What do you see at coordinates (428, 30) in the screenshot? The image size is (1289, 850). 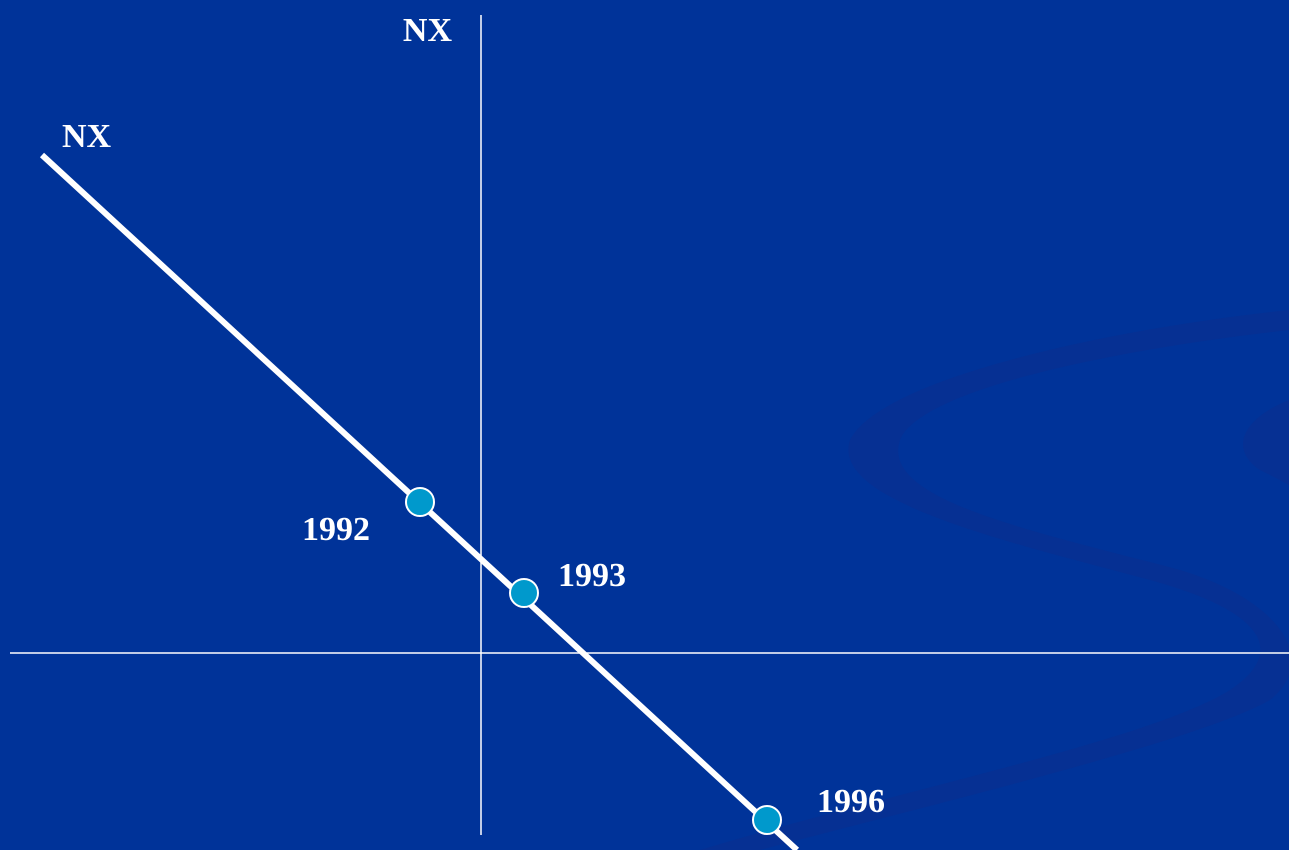 I see `y-axis-label: NX` at bounding box center [428, 30].